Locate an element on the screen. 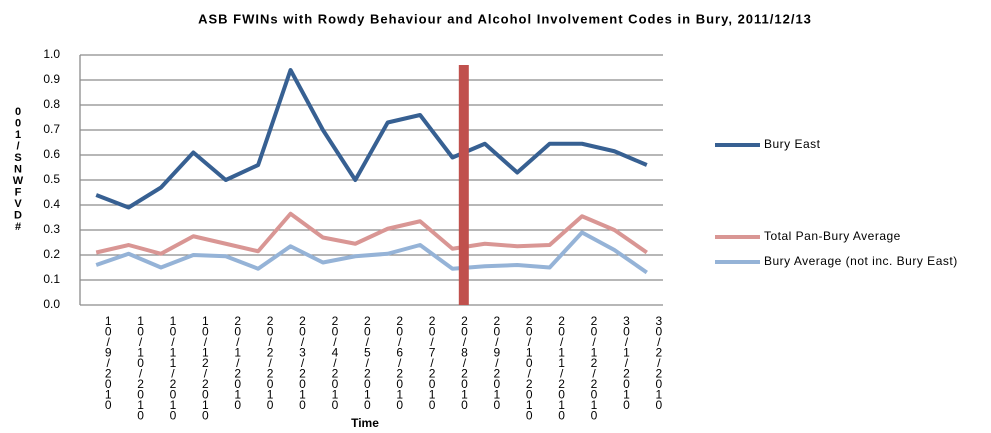 The image size is (991, 433). legend-item: Total Pan-Bury Average is located at coordinates (832, 236).